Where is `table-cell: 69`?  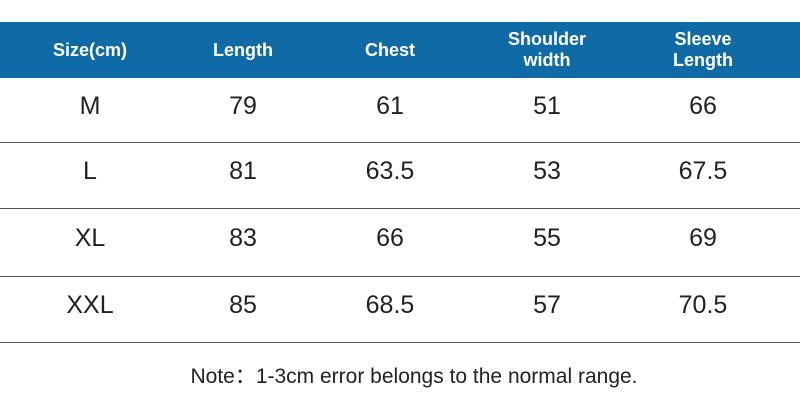
table-cell: 69 is located at coordinates (703, 238).